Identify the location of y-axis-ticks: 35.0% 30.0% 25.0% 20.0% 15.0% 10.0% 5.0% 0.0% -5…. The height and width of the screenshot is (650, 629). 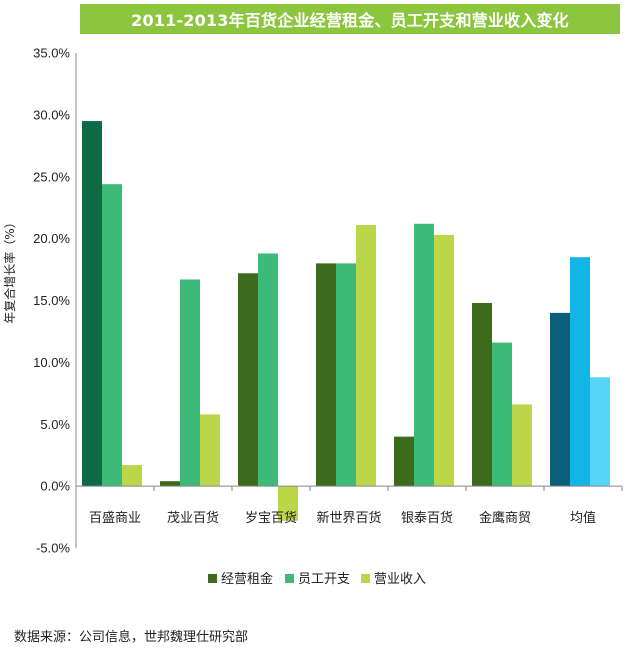
(51, 301).